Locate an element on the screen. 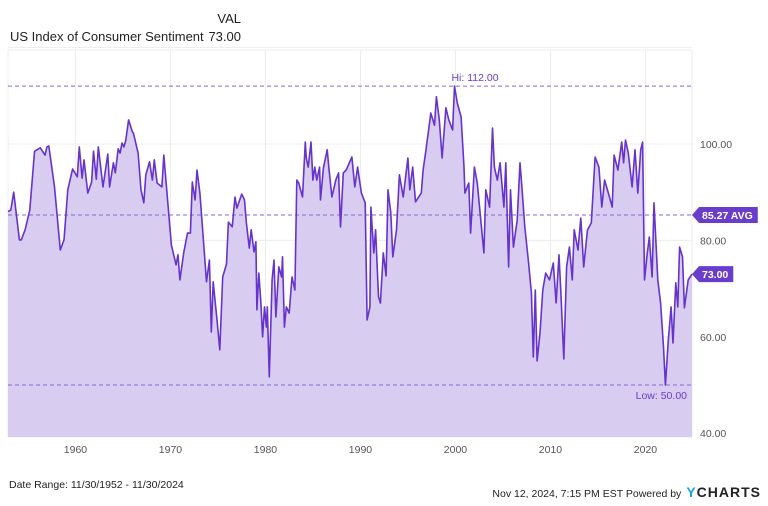 The width and height of the screenshot is (768, 506). x-tick-label: 1980 is located at coordinates (266, 450).